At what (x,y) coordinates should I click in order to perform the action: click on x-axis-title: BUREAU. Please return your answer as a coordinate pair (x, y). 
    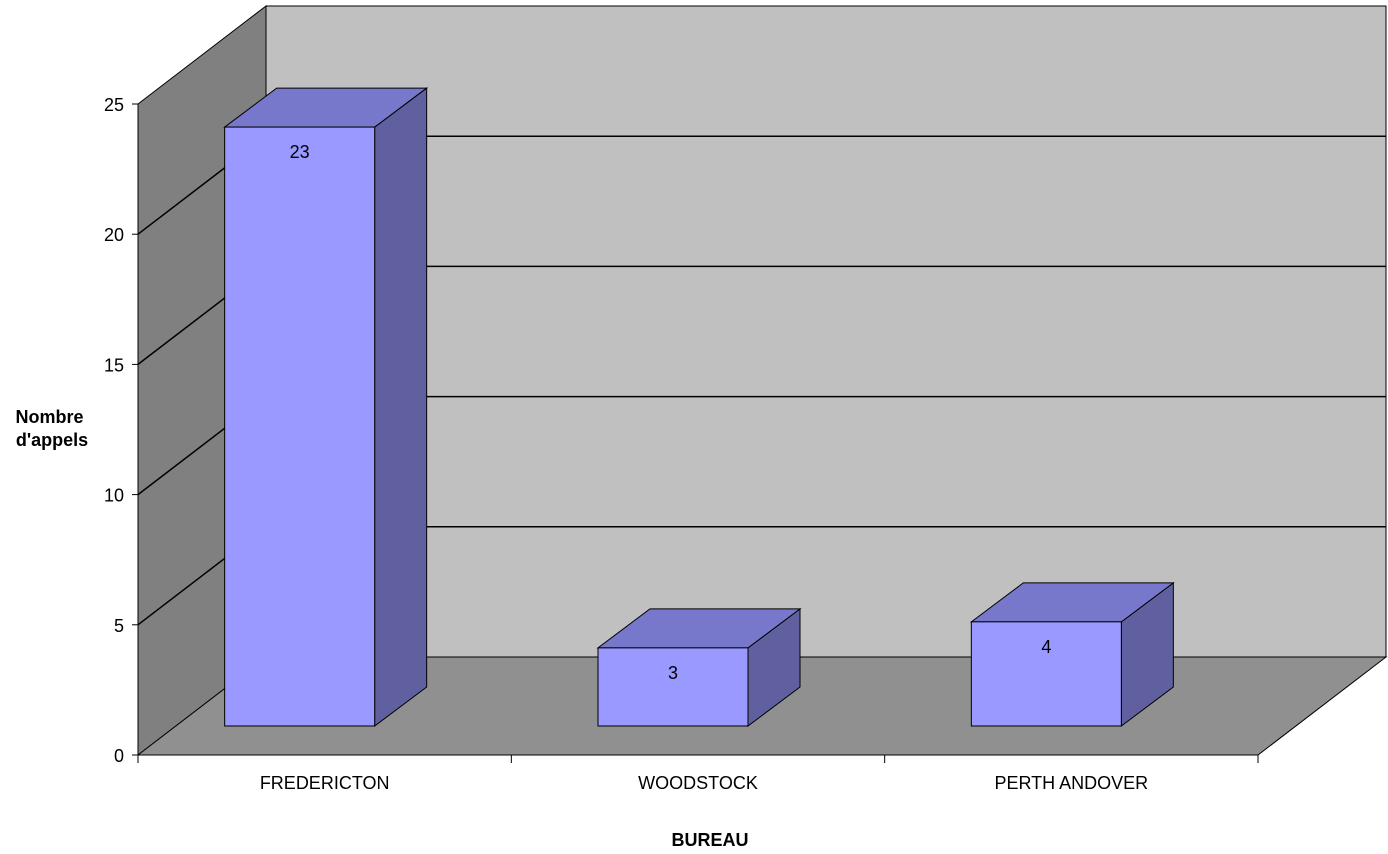
    Looking at the image, I should click on (709, 840).